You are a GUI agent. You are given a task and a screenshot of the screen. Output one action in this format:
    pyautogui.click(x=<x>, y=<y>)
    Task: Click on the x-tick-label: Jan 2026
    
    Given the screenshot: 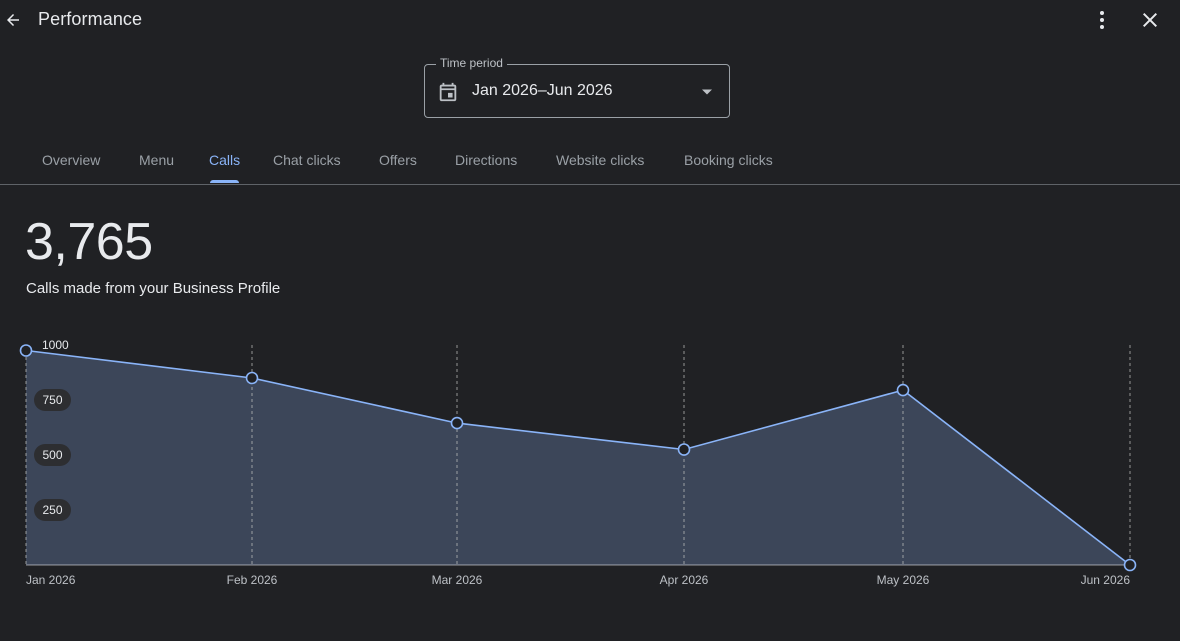 What is the action you would take?
    pyautogui.click(x=51, y=580)
    